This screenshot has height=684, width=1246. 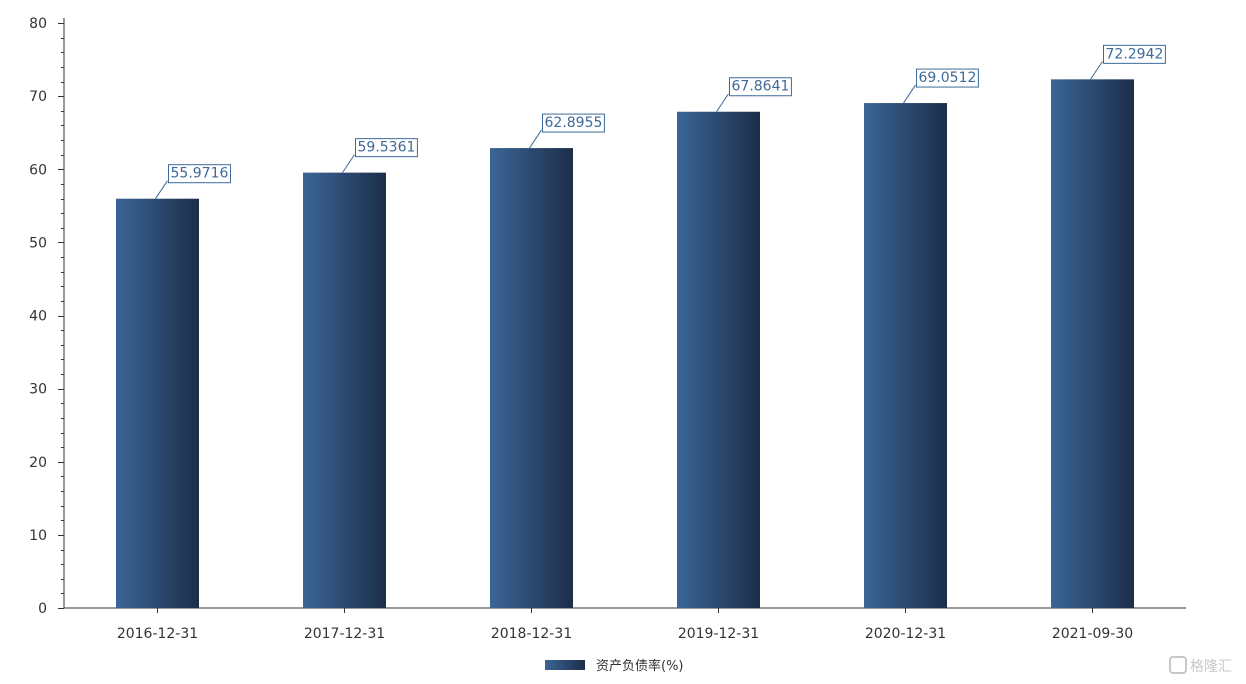 I want to click on legend: 资产负债率(%), so click(x=614, y=666).